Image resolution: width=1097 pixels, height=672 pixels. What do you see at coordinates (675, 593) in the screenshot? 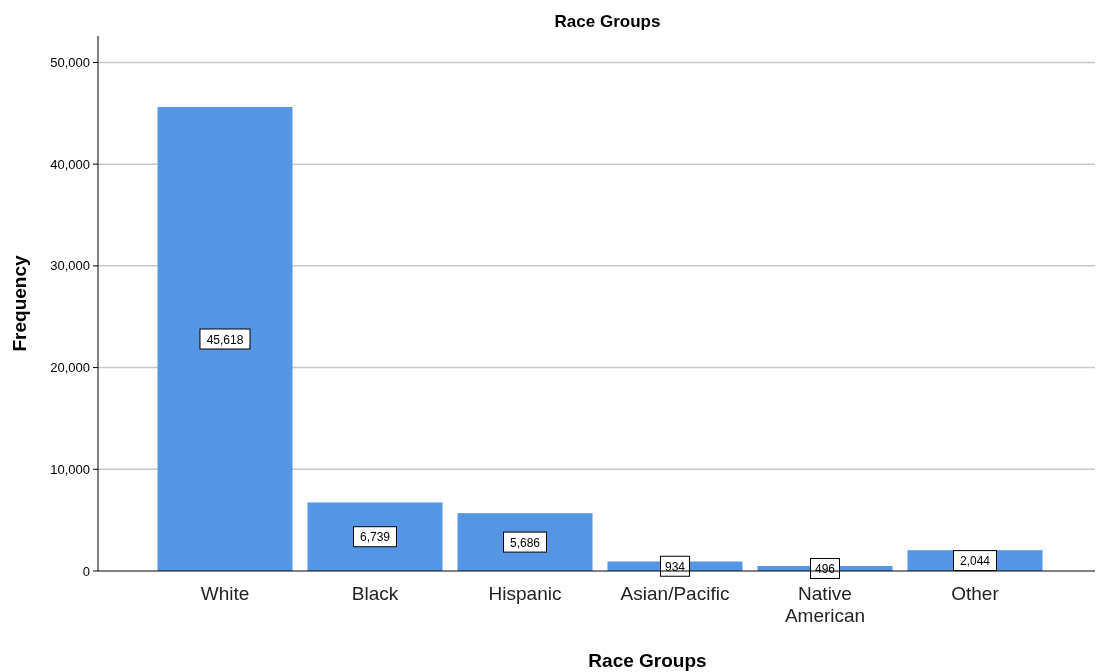
I see `x-tick-label: Asian/Pacific` at bounding box center [675, 593].